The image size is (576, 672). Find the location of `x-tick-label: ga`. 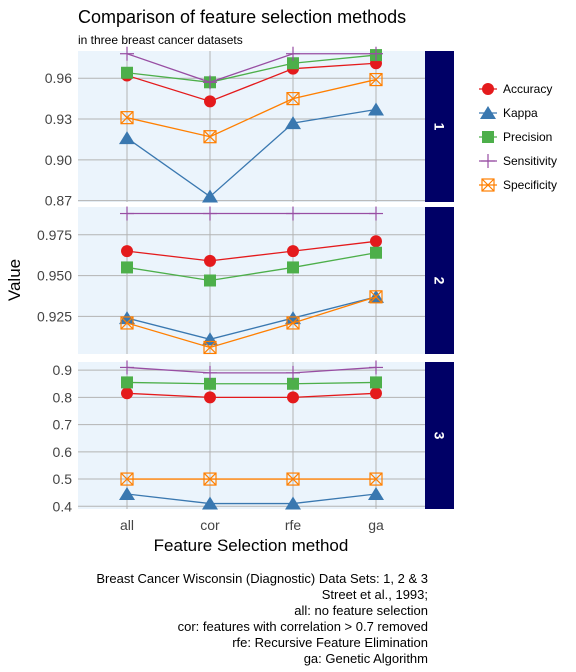

x-tick-label: ga is located at coordinates (376, 525).